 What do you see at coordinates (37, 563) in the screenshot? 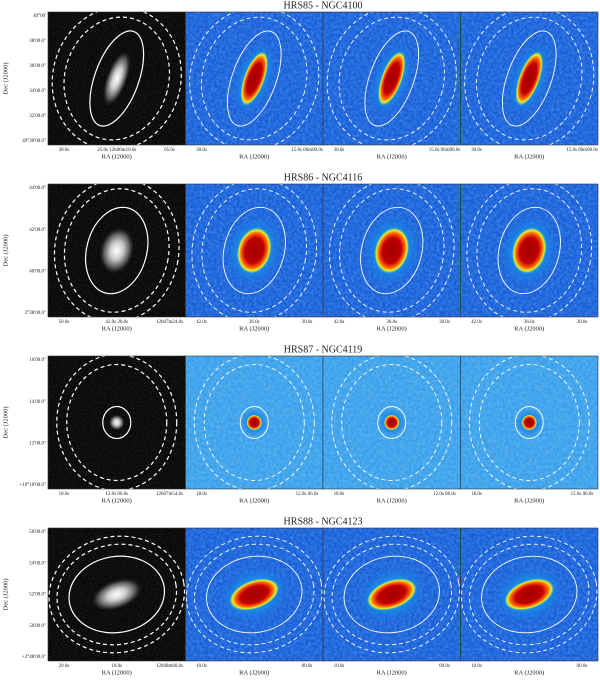
I see `y-tick-label: 54'00.0"` at bounding box center [37, 563].